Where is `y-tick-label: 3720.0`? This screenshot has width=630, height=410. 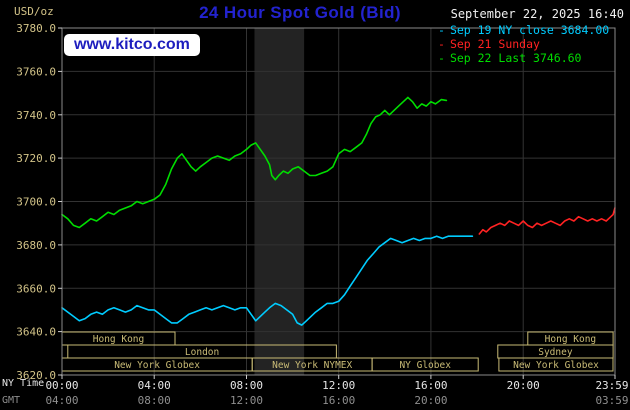
y-tick-label: 3720.0 is located at coordinates (36, 158).